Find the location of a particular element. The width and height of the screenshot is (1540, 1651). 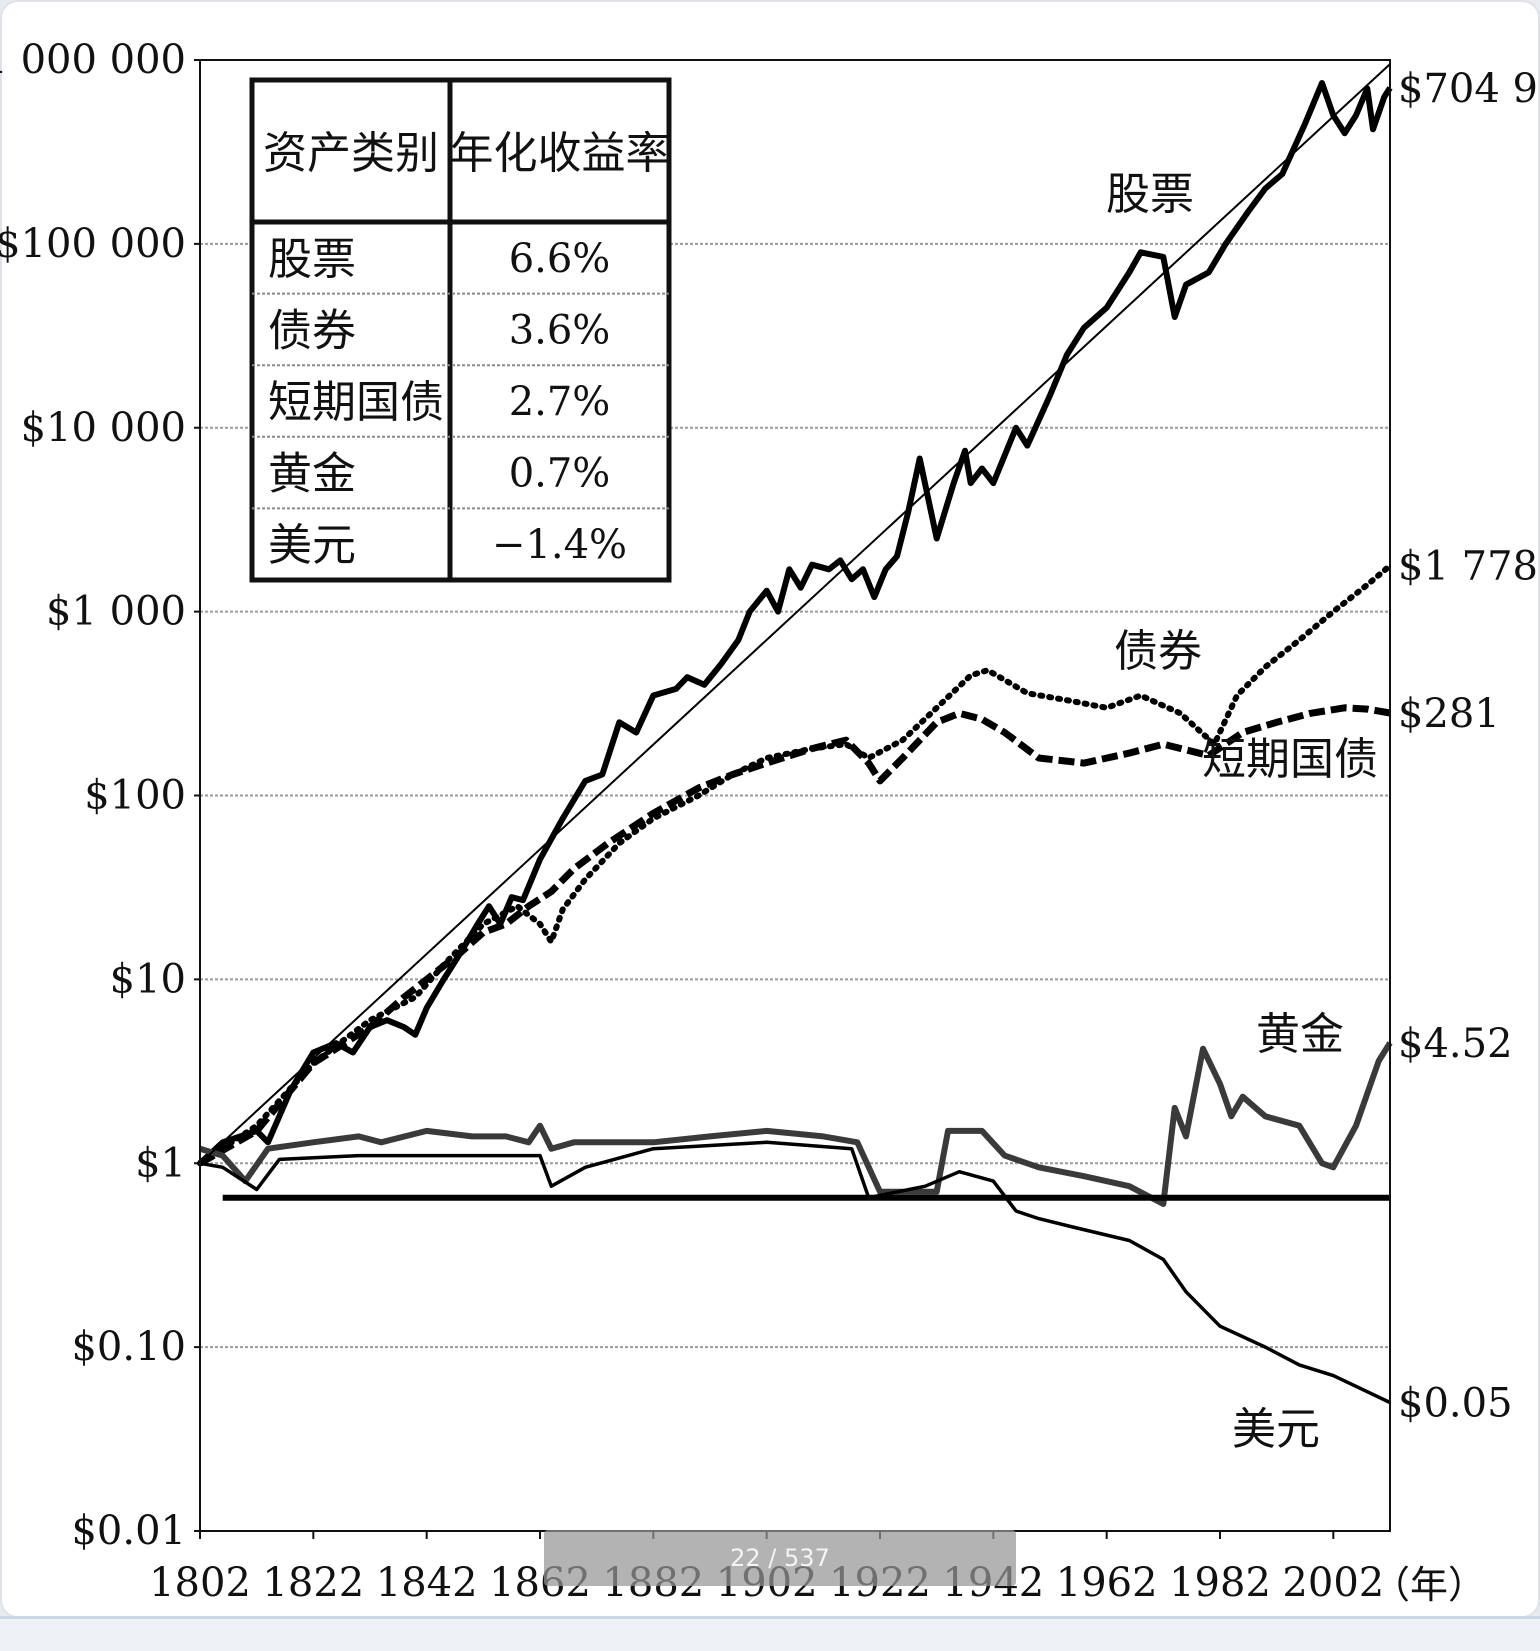

series-name-label: 短期国债 is located at coordinates (1290, 759).